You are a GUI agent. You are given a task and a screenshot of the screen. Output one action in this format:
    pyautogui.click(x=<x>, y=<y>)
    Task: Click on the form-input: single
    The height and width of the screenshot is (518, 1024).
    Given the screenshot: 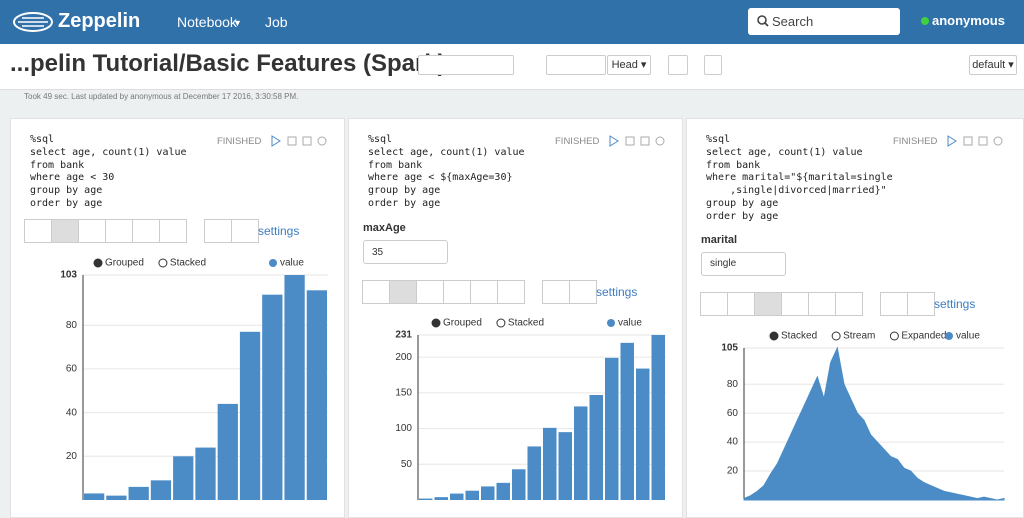 What is the action you would take?
    pyautogui.click(x=743, y=264)
    